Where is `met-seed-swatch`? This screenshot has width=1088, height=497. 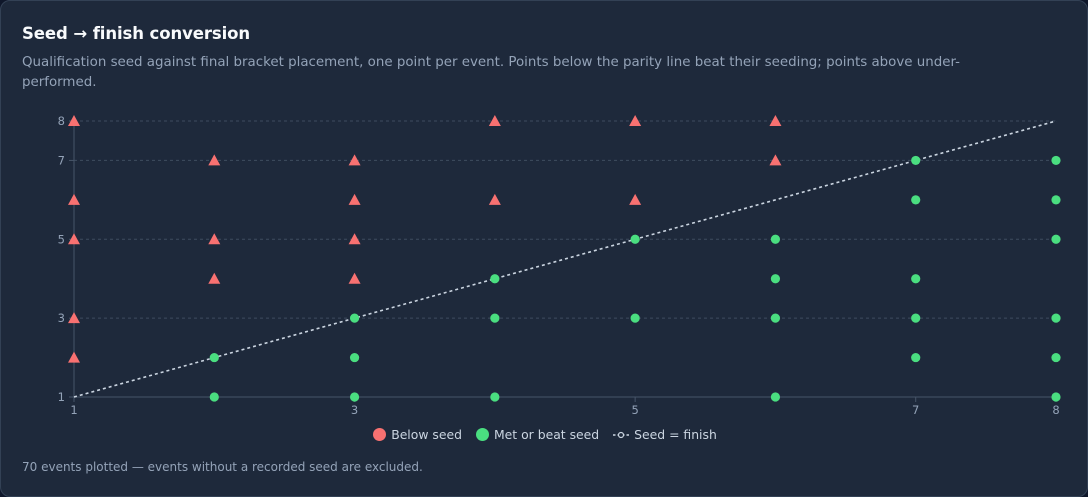 met-seed-swatch is located at coordinates (482, 434).